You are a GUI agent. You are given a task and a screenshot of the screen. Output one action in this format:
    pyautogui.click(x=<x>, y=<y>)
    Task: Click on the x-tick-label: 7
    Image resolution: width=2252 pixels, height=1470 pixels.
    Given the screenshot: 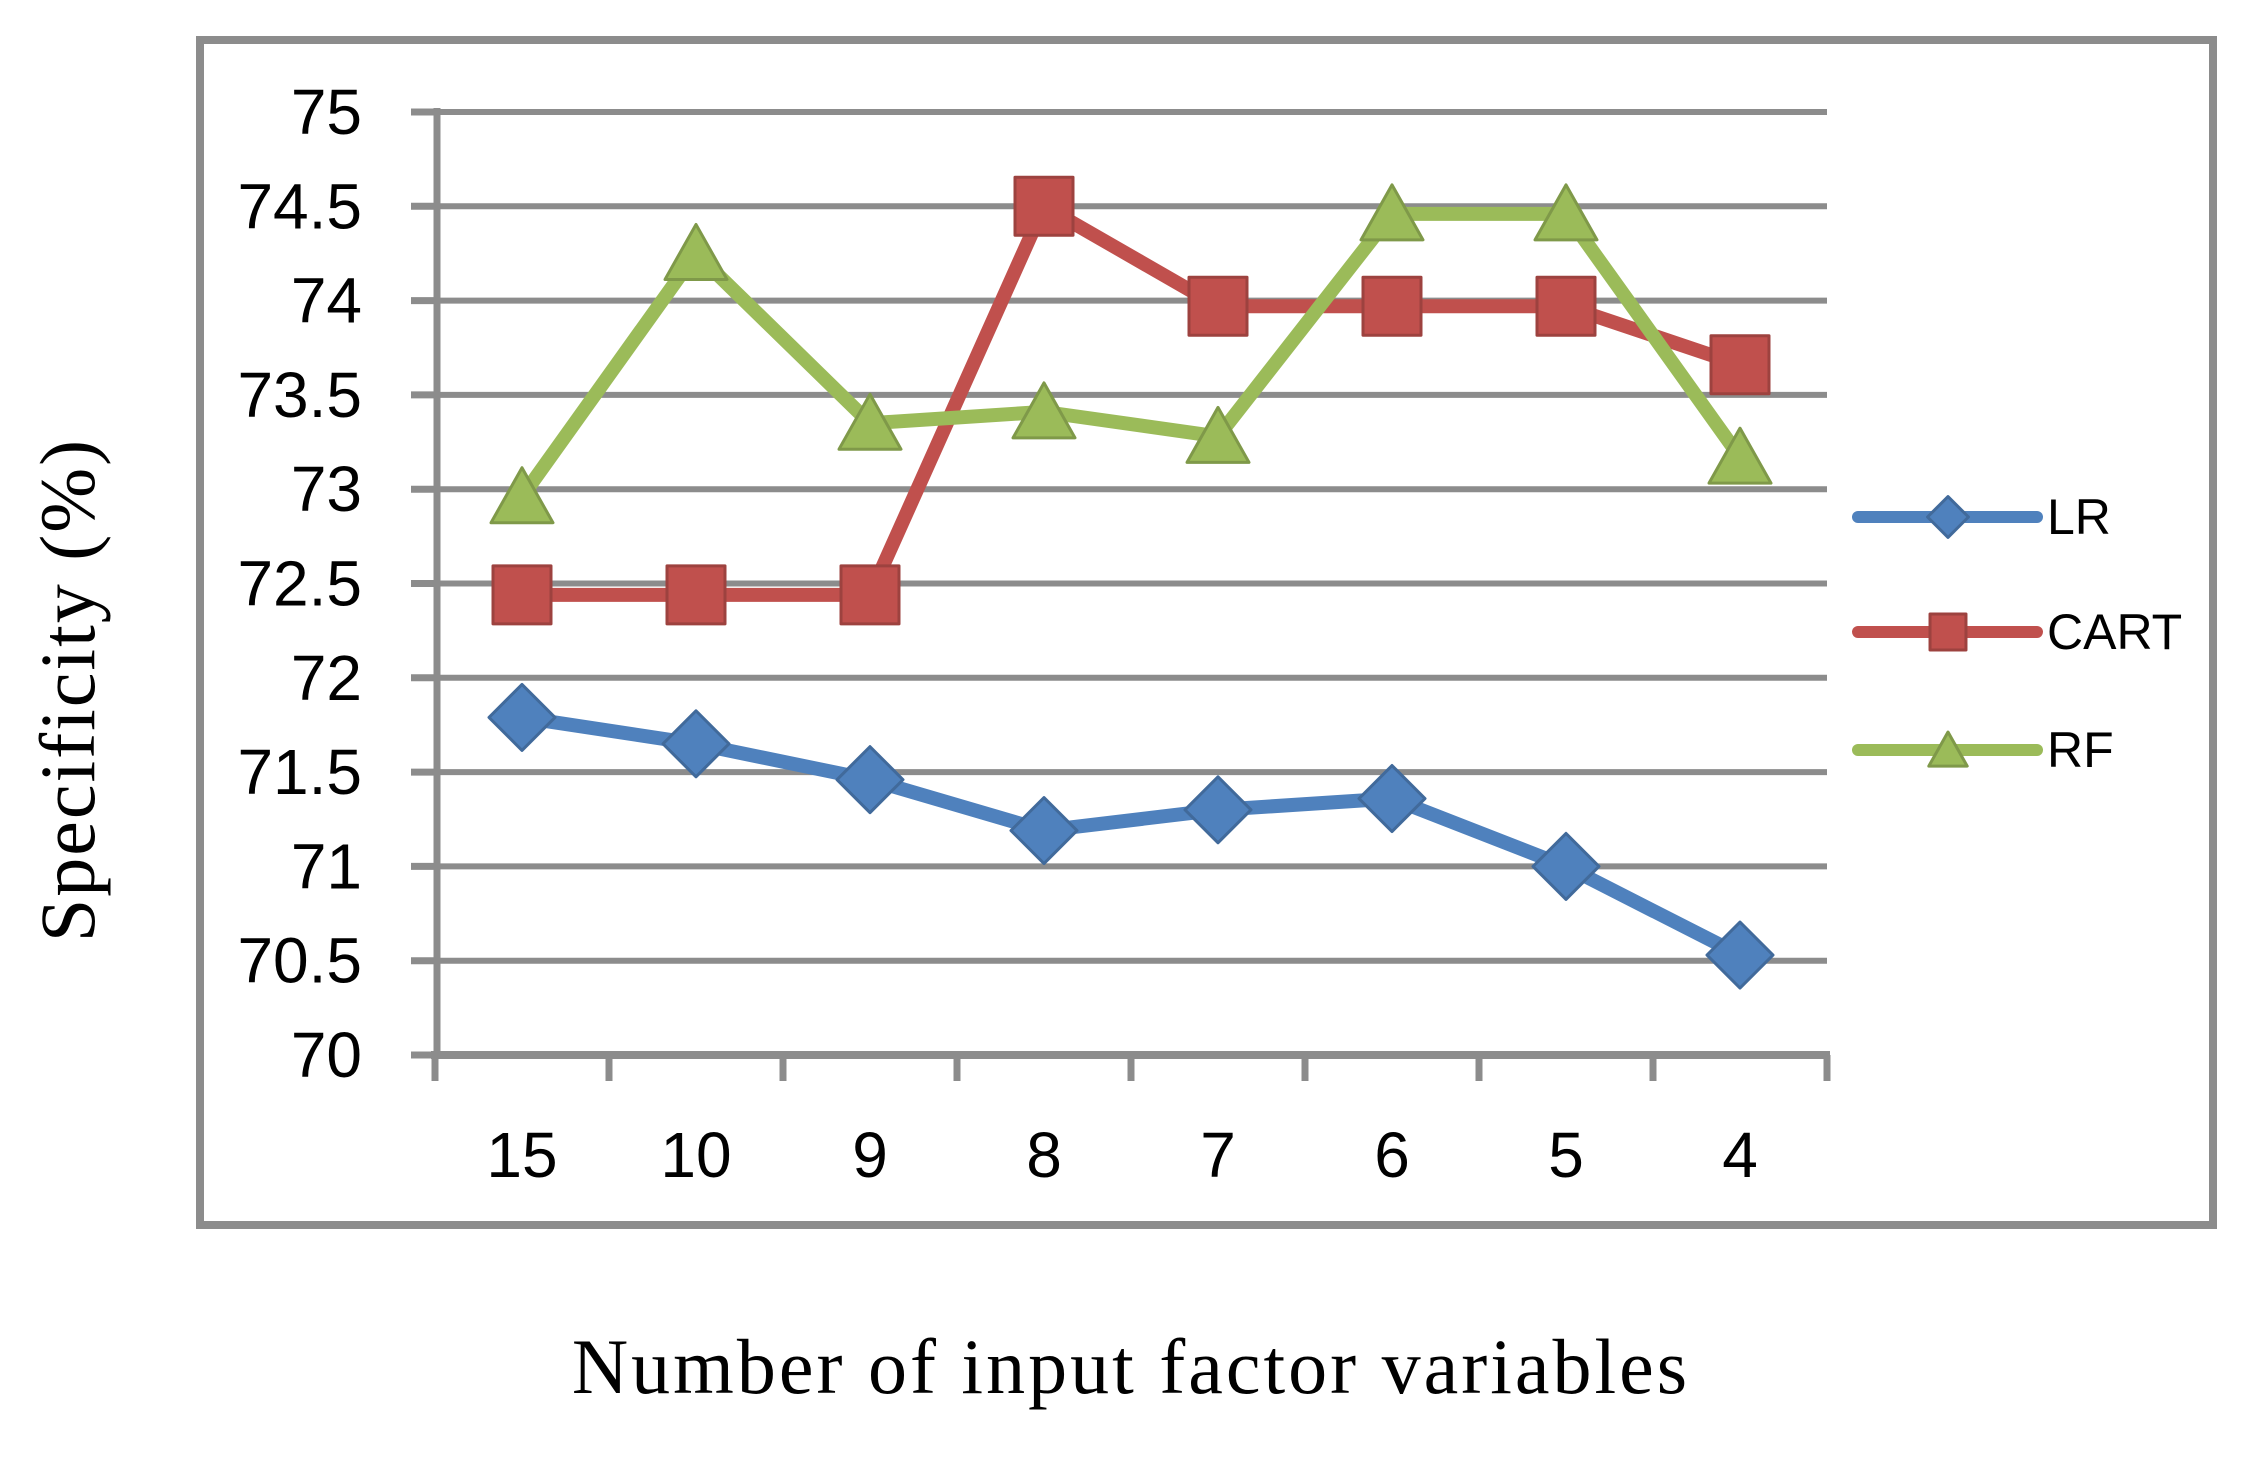 What is the action you would take?
    pyautogui.click(x=1218, y=1155)
    